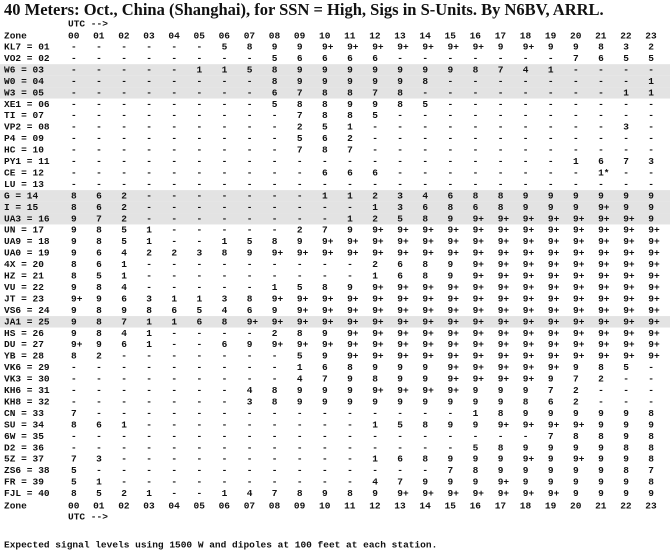 This screenshot has width=670, height=552. What do you see at coordinates (124, 333) in the screenshot?
I see `signal-cell: 4` at bounding box center [124, 333].